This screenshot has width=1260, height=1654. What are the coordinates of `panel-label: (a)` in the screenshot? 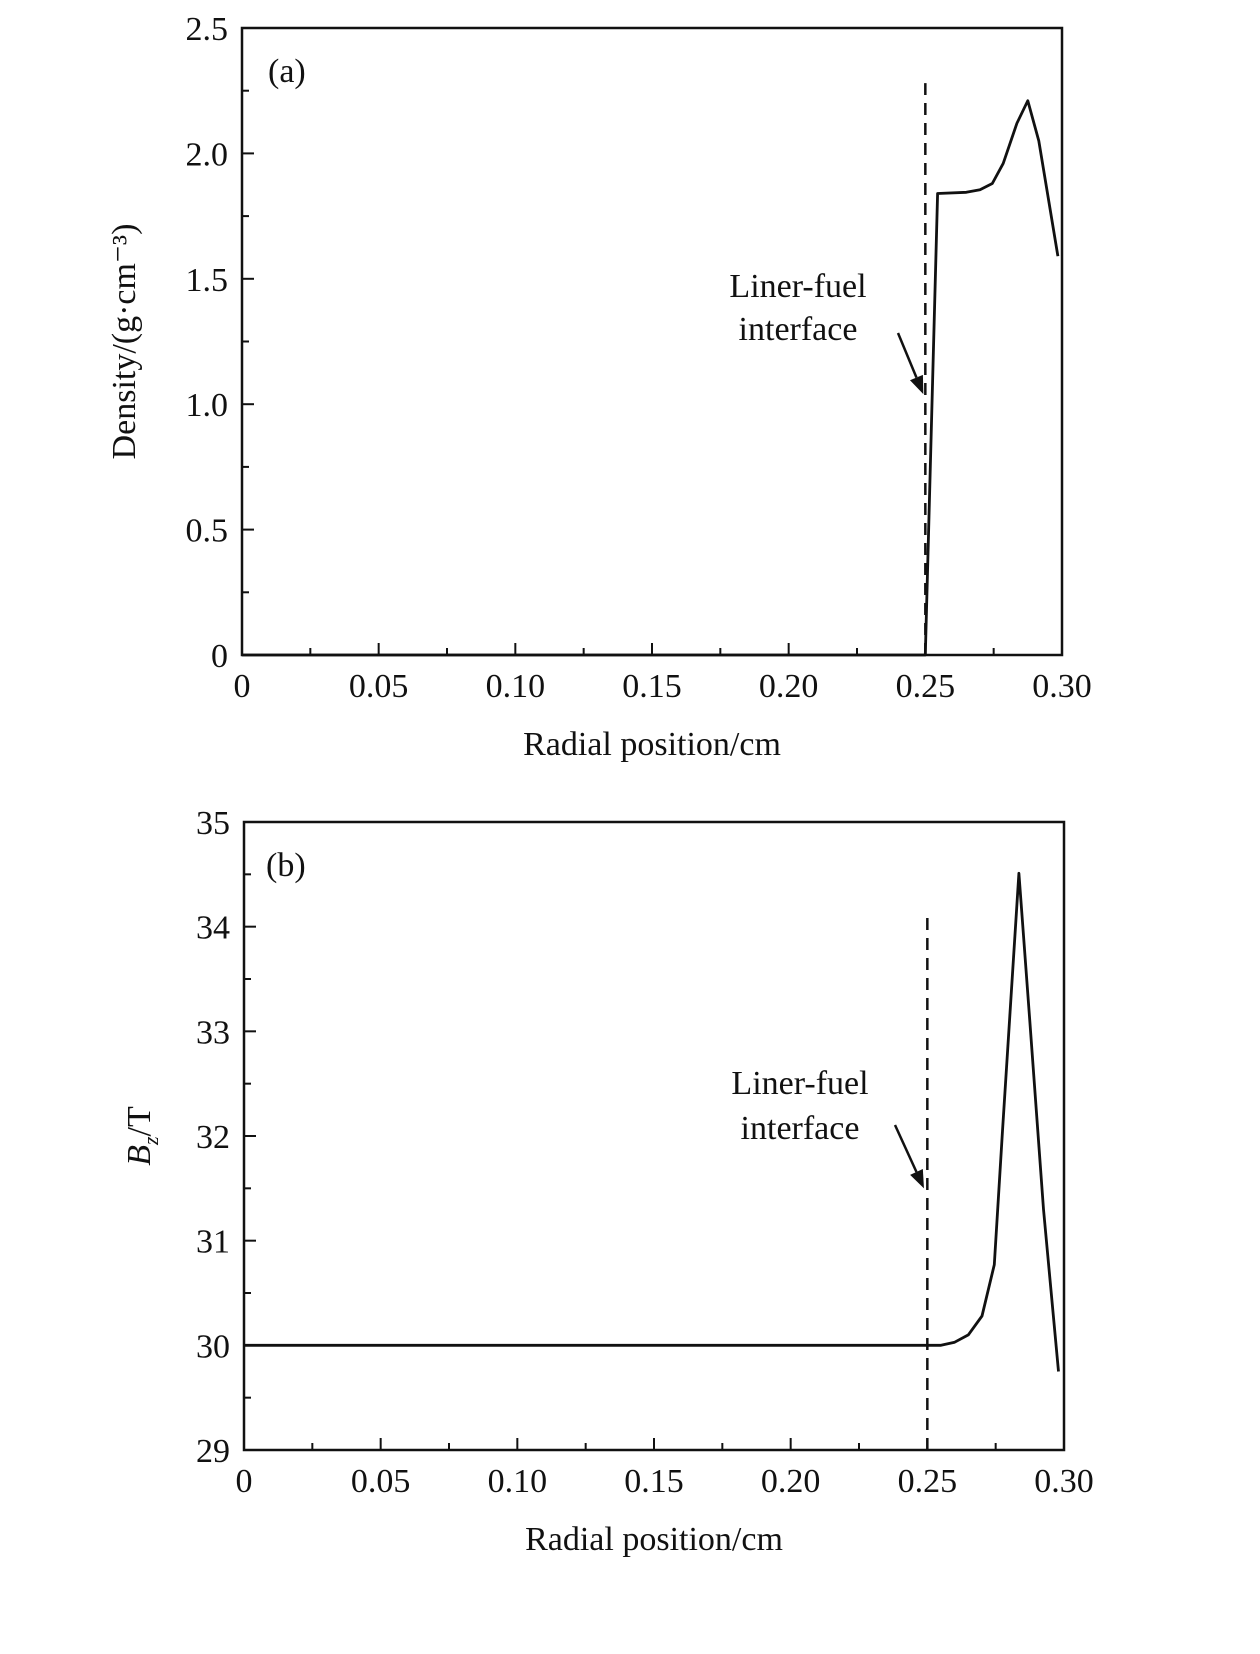 It's located at (287, 71).